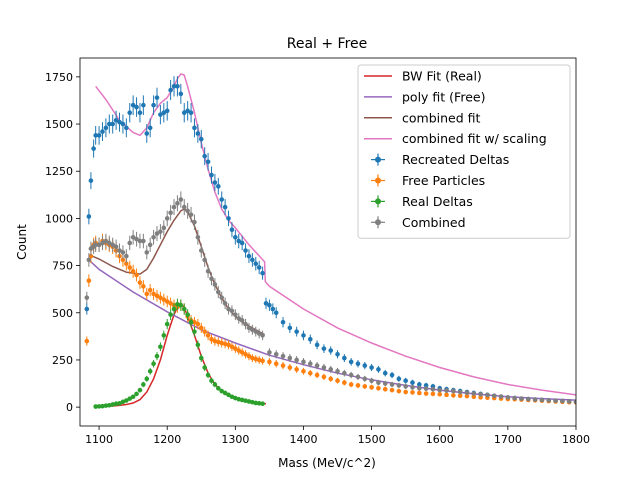 The width and height of the screenshot is (640, 484). Describe the element at coordinates (59, 77) in the screenshot. I see `y-tick-label: 1750` at that location.